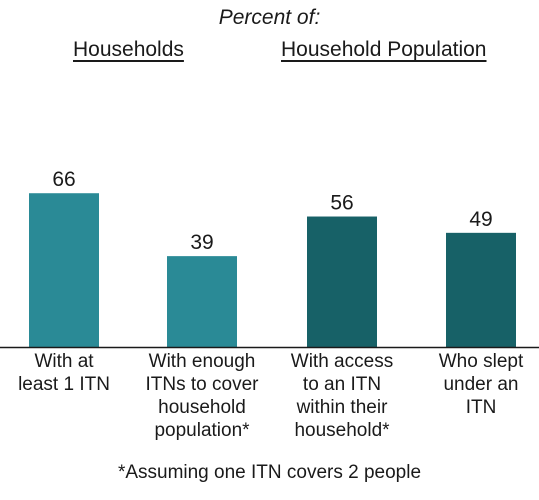 The height and width of the screenshot is (500, 539). What do you see at coordinates (384, 49) in the screenshot?
I see `group-label-household-population: Household Population` at bounding box center [384, 49].